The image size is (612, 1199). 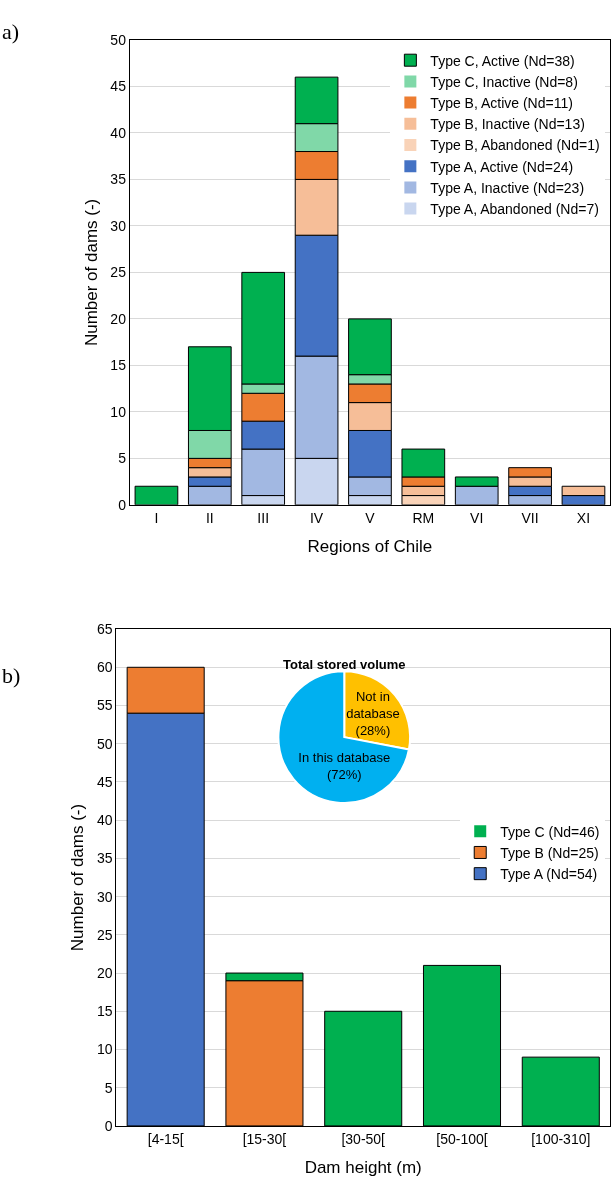 I want to click on x-tick-label: I, so click(x=156, y=517).